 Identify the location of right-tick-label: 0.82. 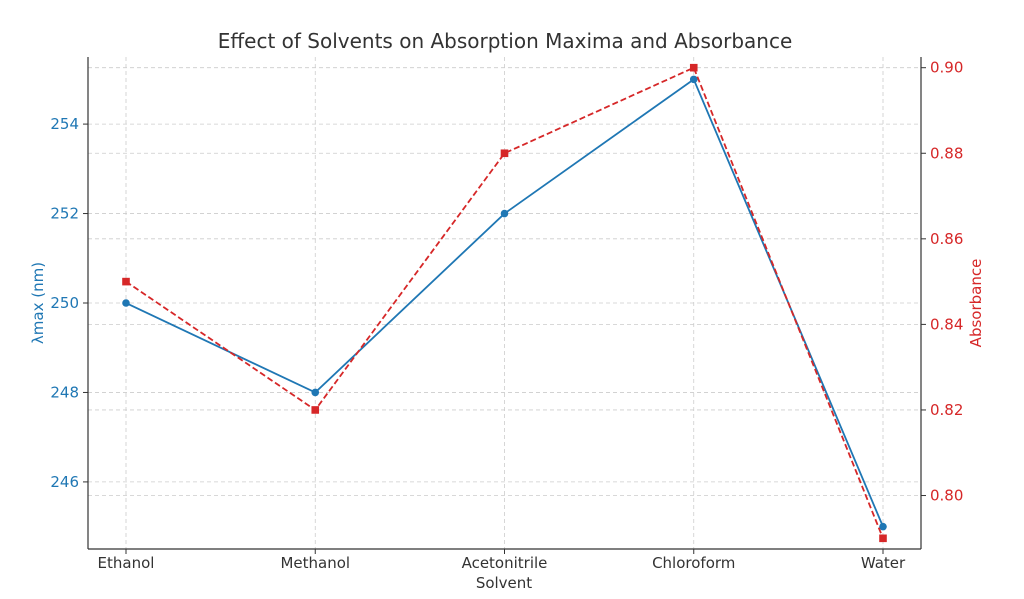
(946, 410).